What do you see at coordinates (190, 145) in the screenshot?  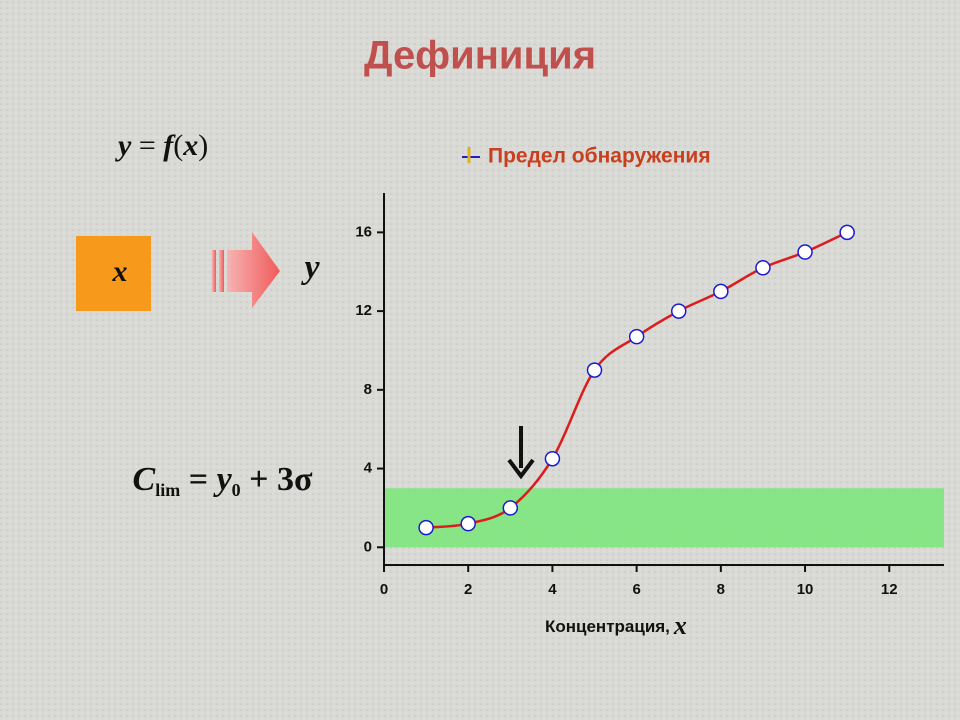 I see `formula-part: x` at bounding box center [190, 145].